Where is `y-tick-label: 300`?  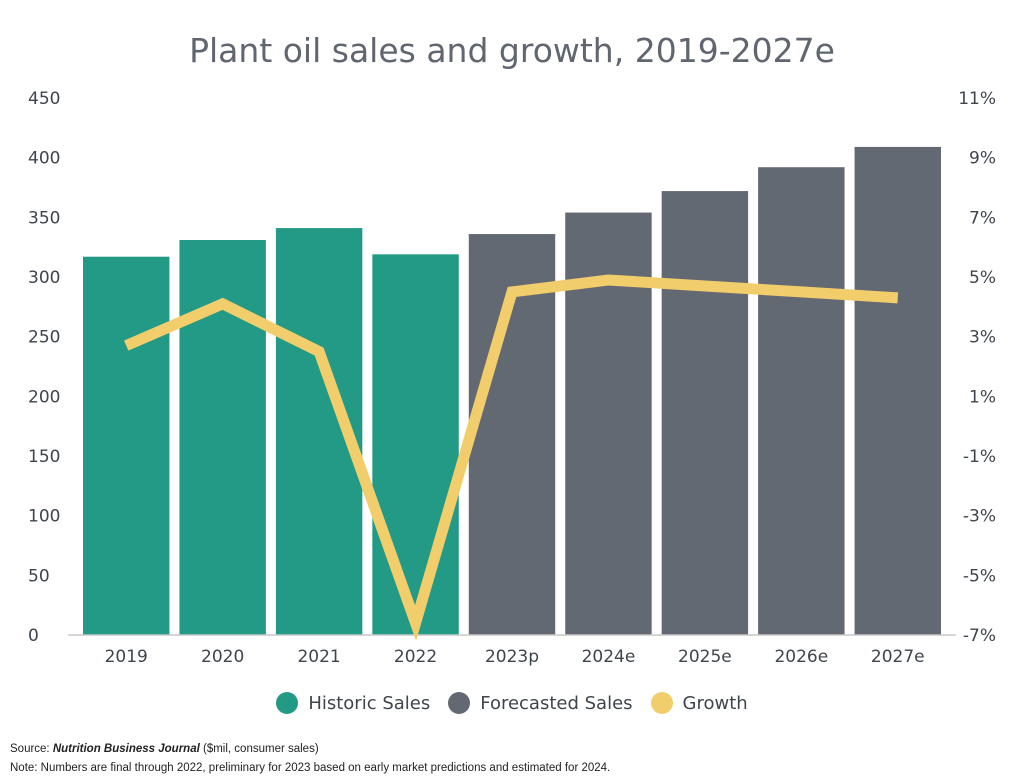
y-tick-label: 300 is located at coordinates (44, 278).